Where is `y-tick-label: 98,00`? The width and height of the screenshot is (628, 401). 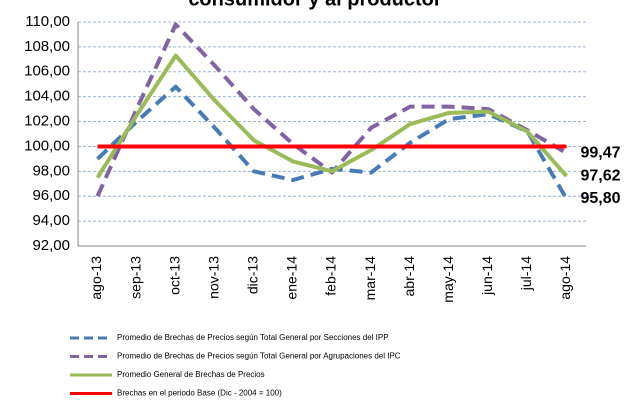
y-tick-label: 98,00 is located at coordinates (51, 170).